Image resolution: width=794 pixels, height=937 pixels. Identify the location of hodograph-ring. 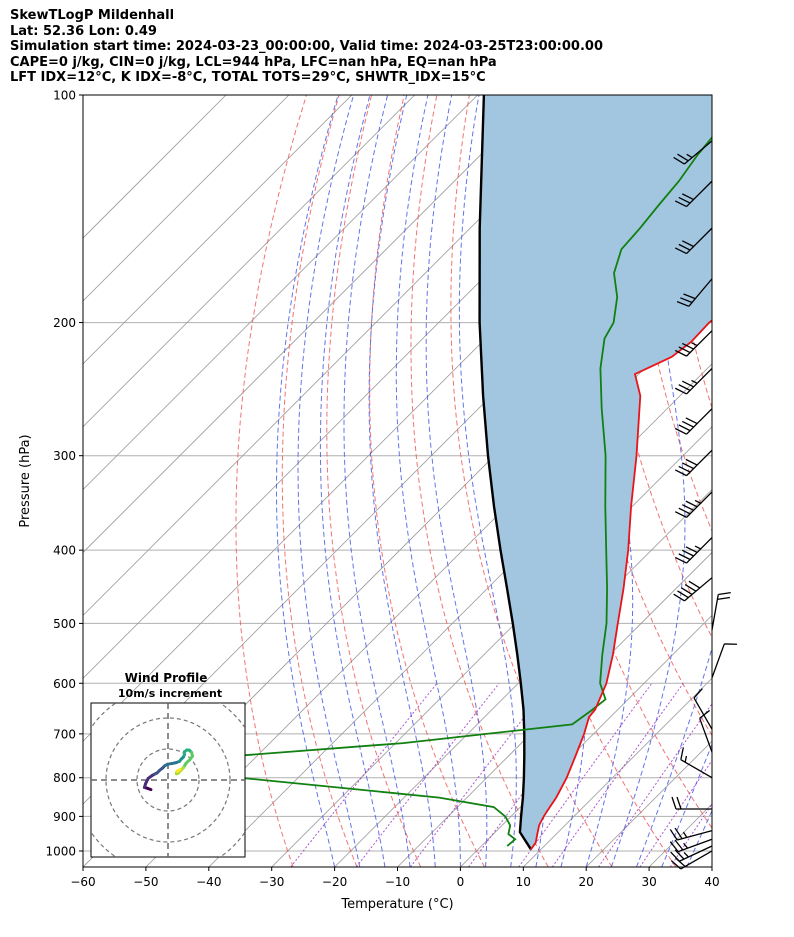
(168, 780).